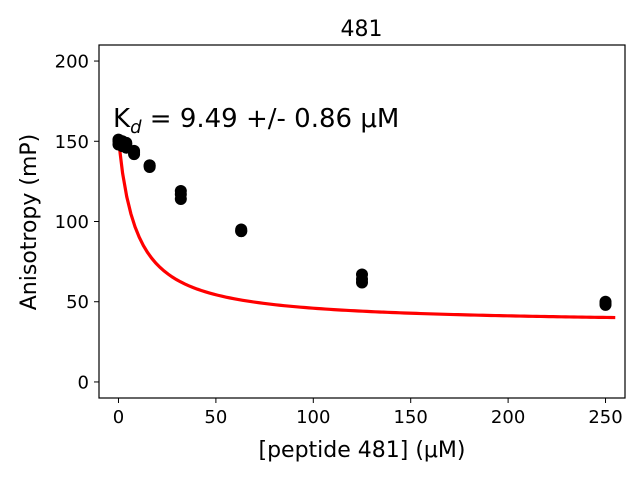 The image size is (640, 480). What do you see at coordinates (29, 222) in the screenshot?
I see `y-axis-label: Anisotropy (mP)` at bounding box center [29, 222].